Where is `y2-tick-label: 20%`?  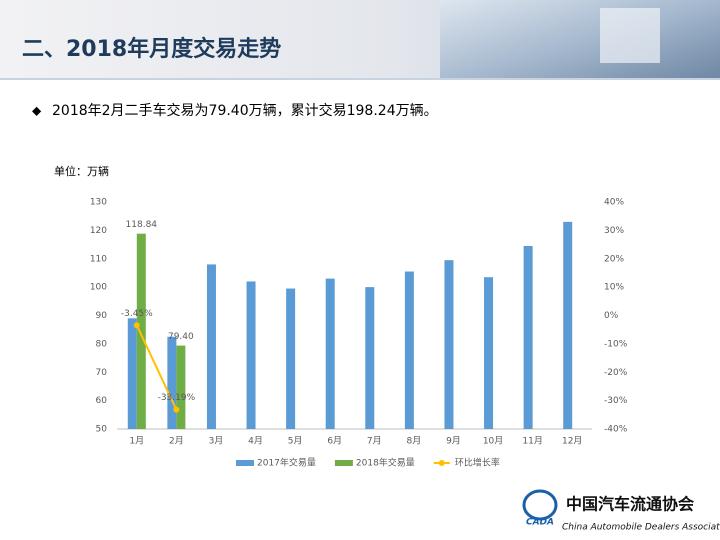
y2-tick-label: 20% is located at coordinates (614, 259).